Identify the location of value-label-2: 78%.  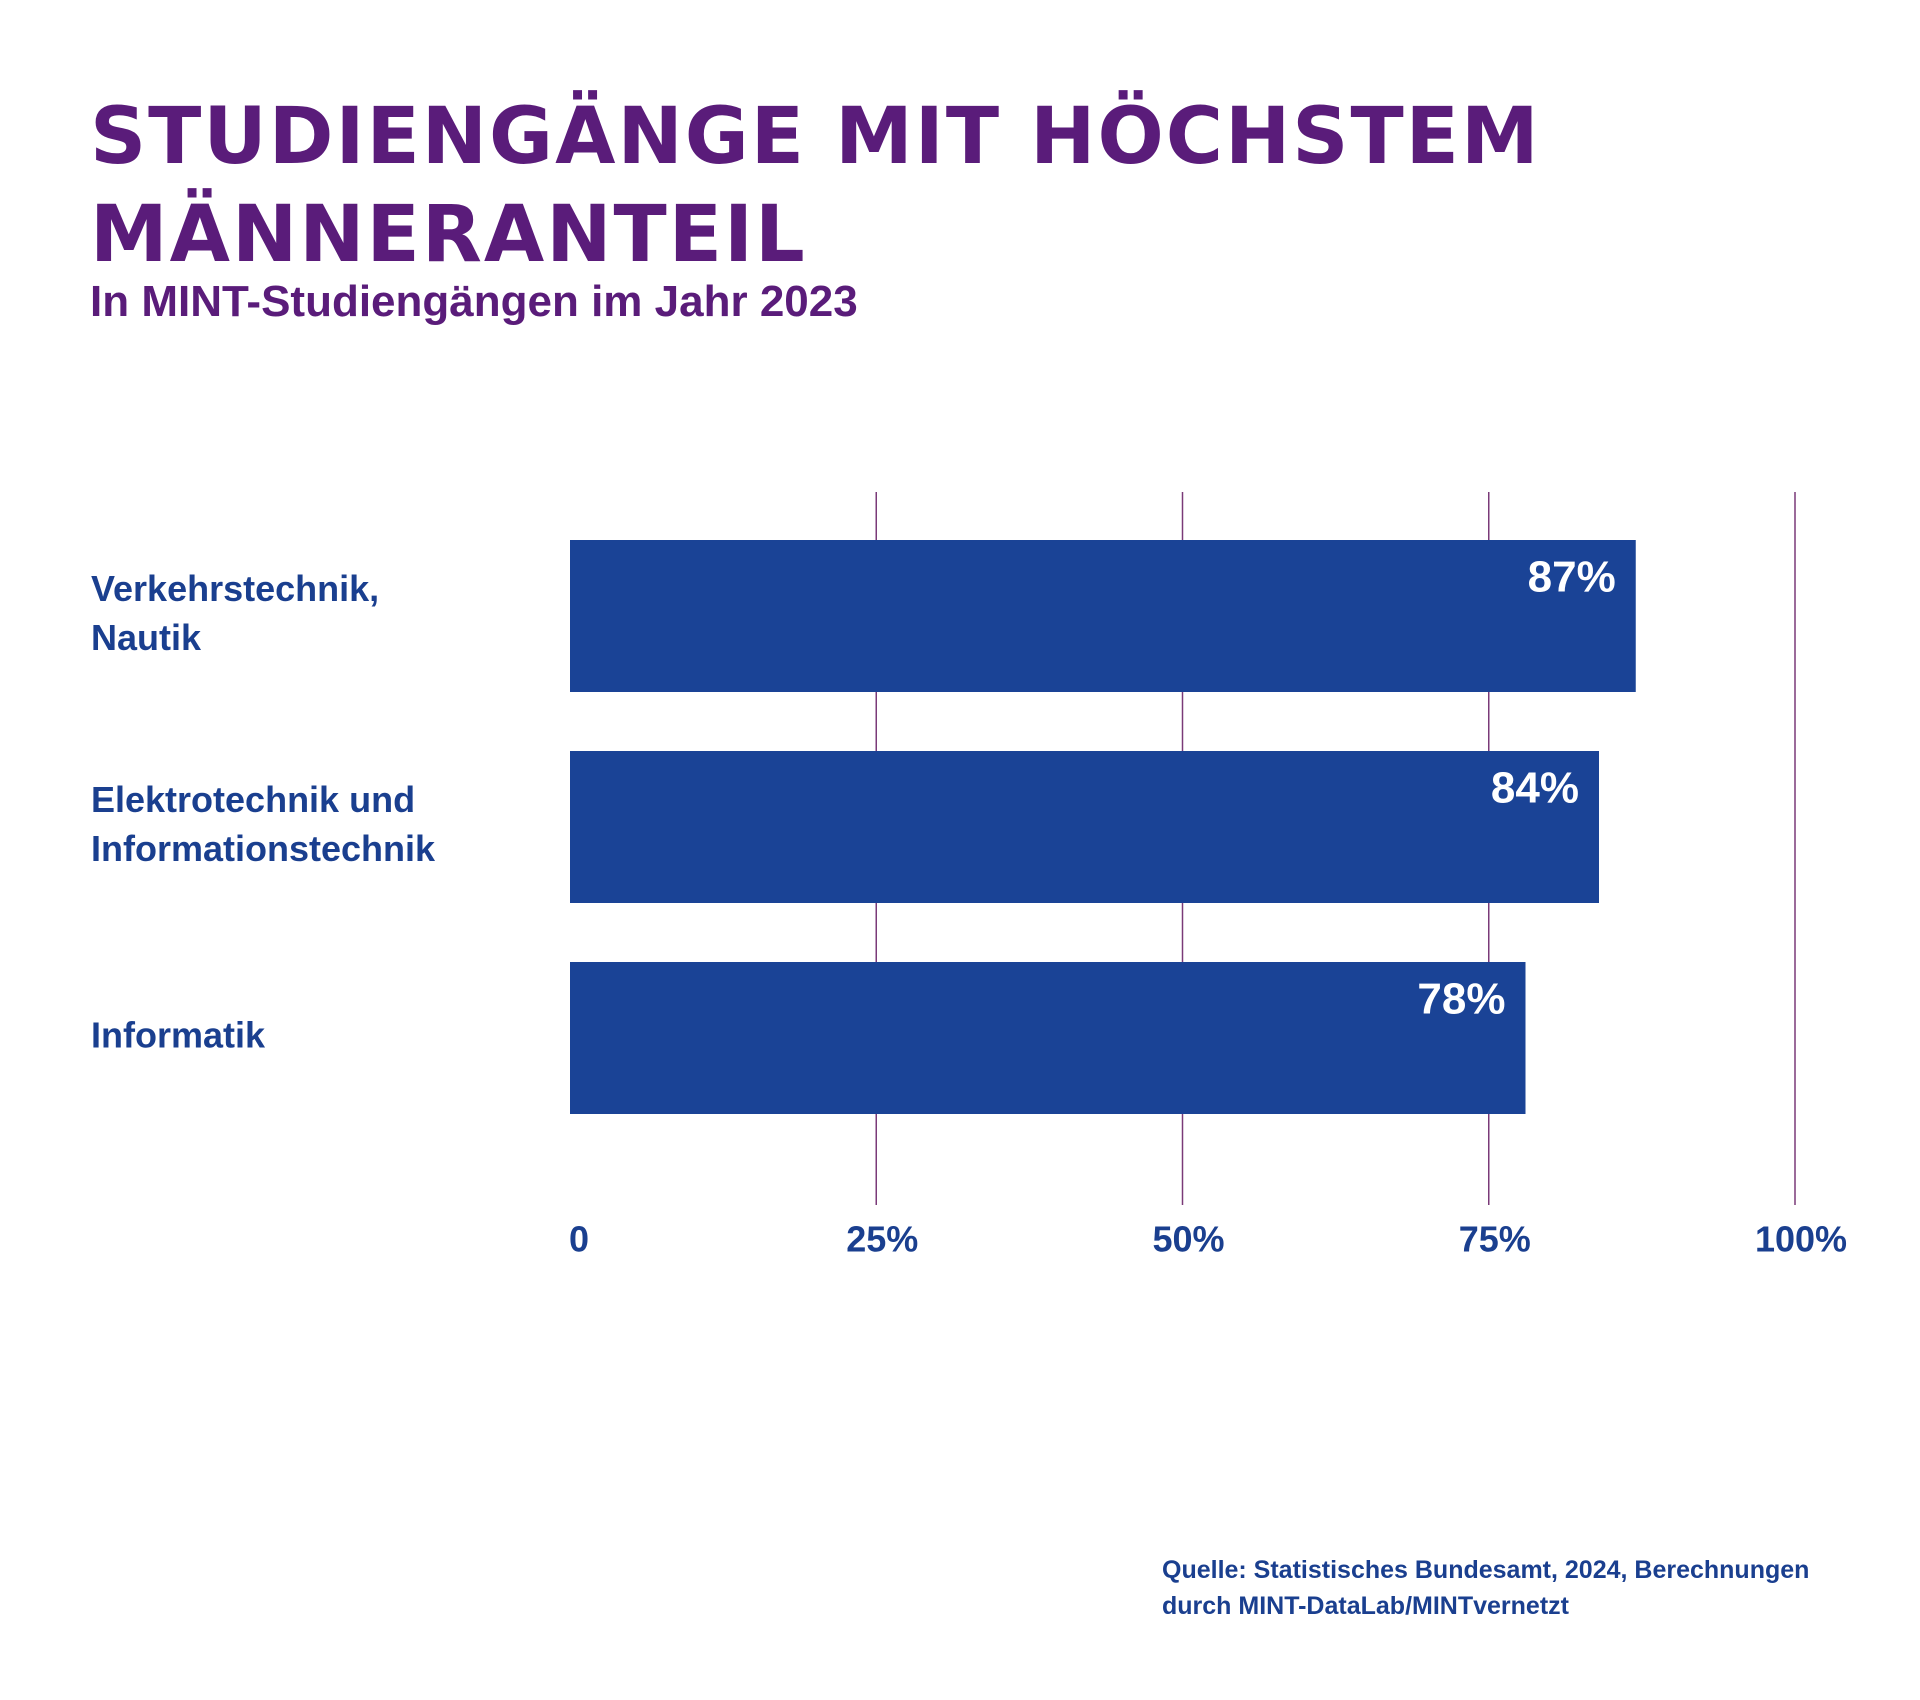
(1461, 999).